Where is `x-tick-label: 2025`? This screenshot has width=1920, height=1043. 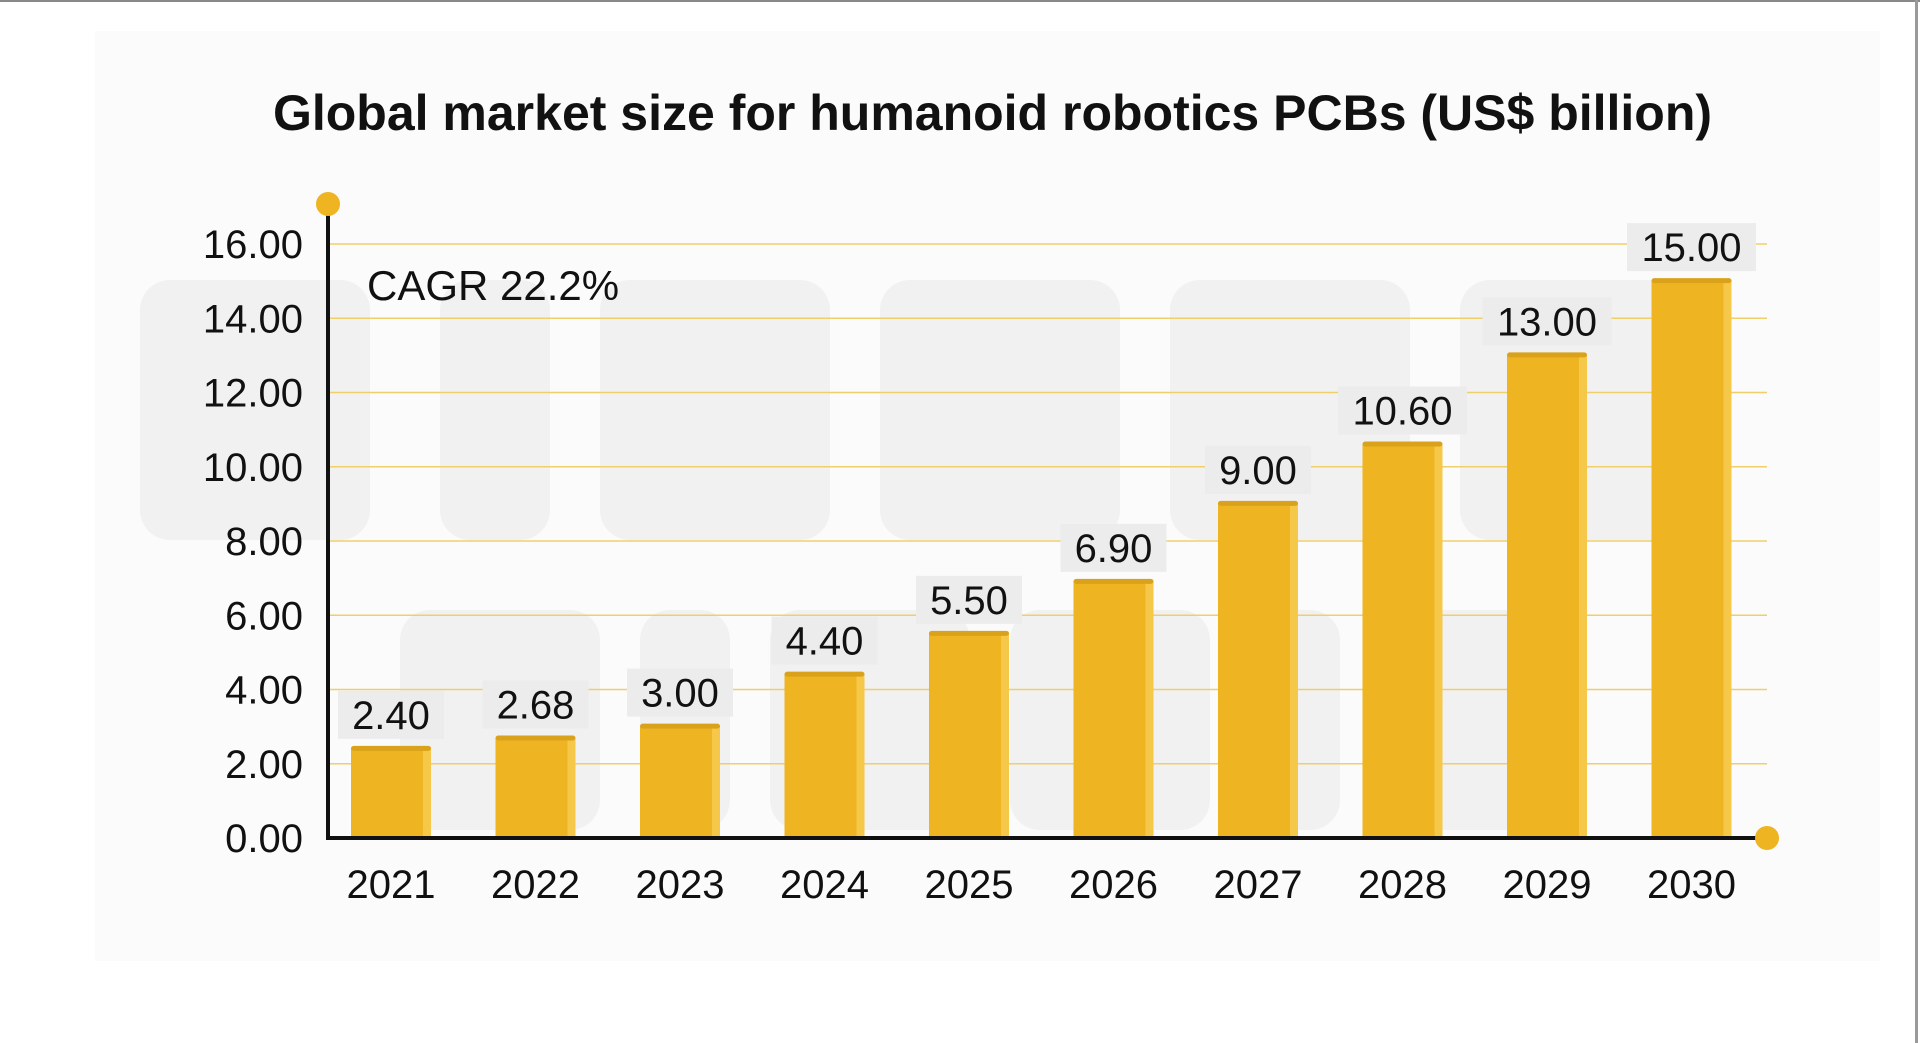
x-tick-label: 2025 is located at coordinates (969, 885).